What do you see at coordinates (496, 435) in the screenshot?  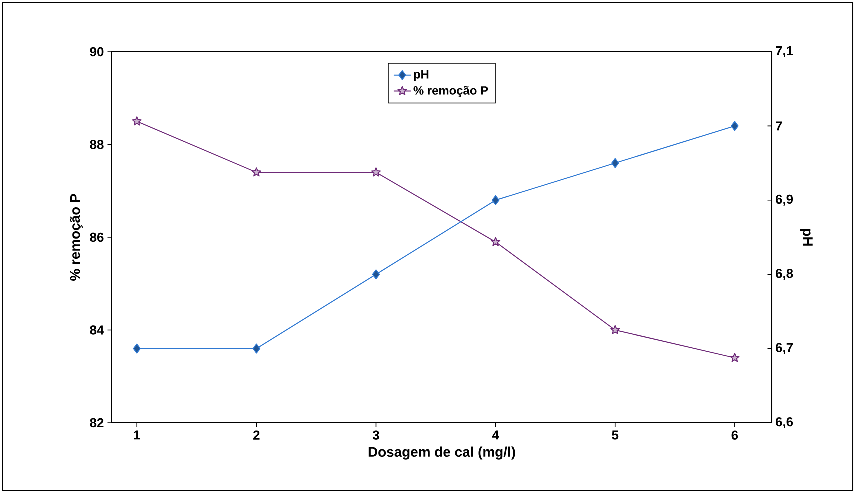 I see `x-tick-label: 4` at bounding box center [496, 435].